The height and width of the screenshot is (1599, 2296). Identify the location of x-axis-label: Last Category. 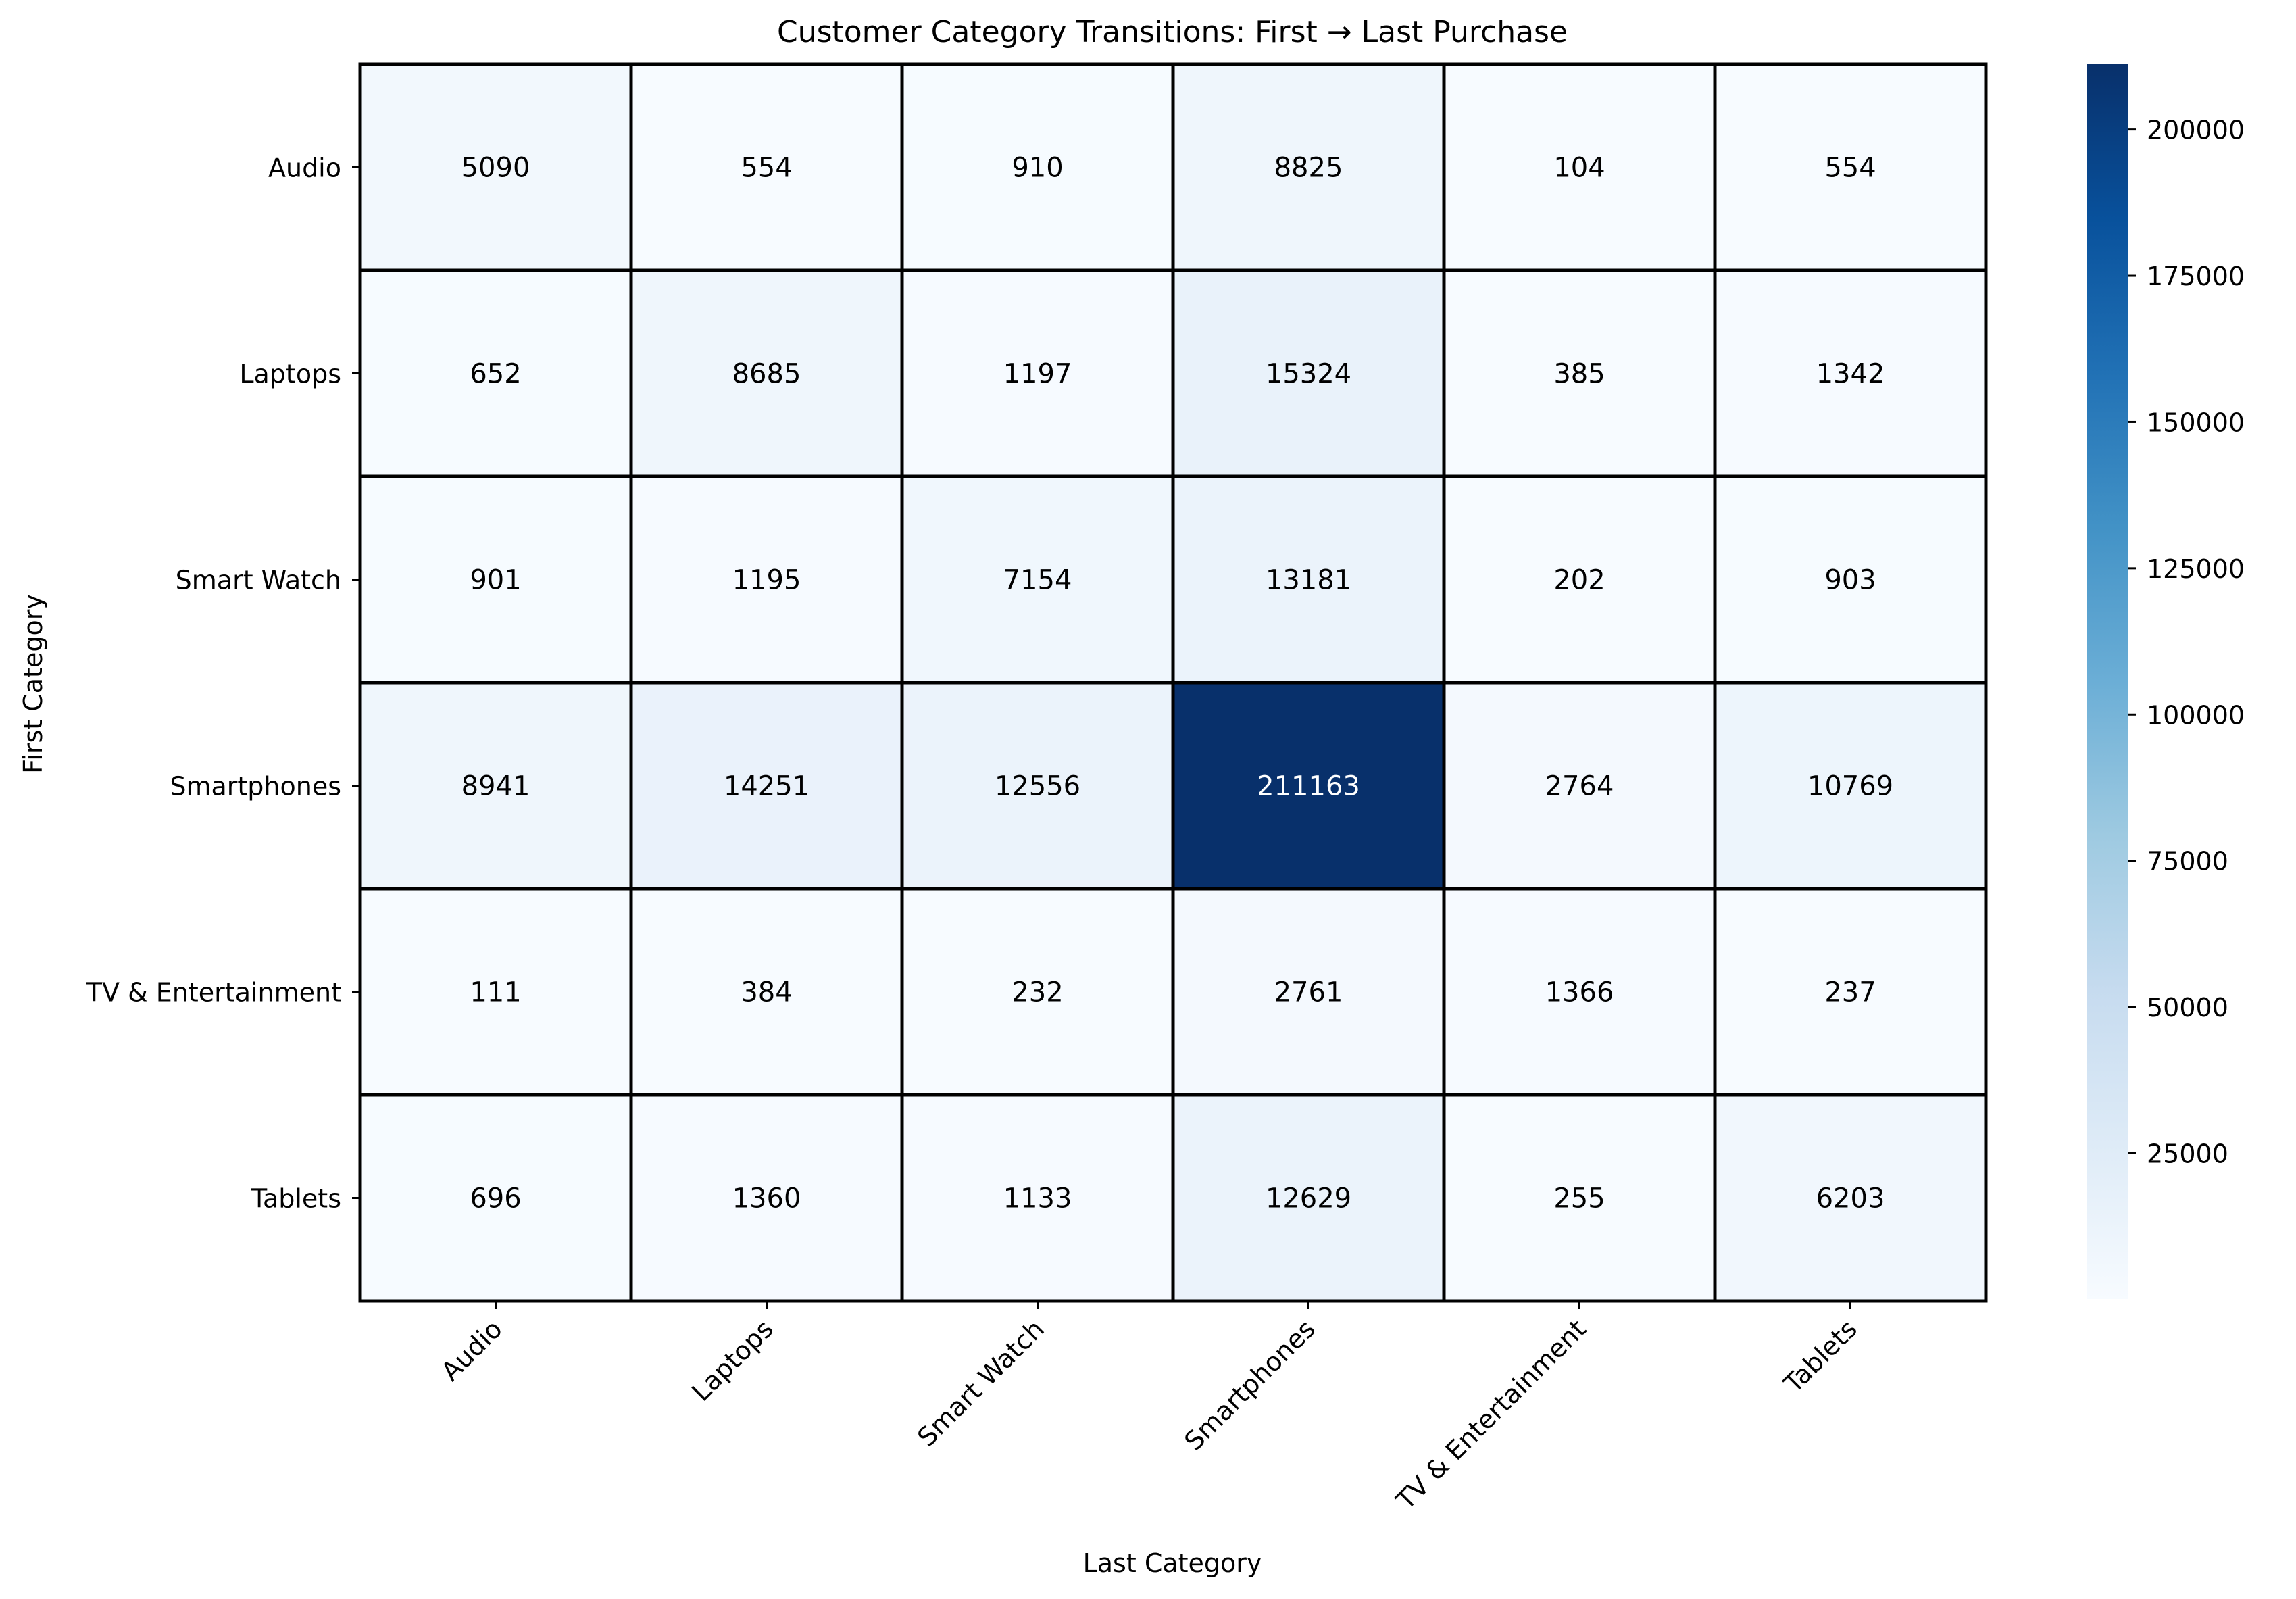
(1173, 1563).